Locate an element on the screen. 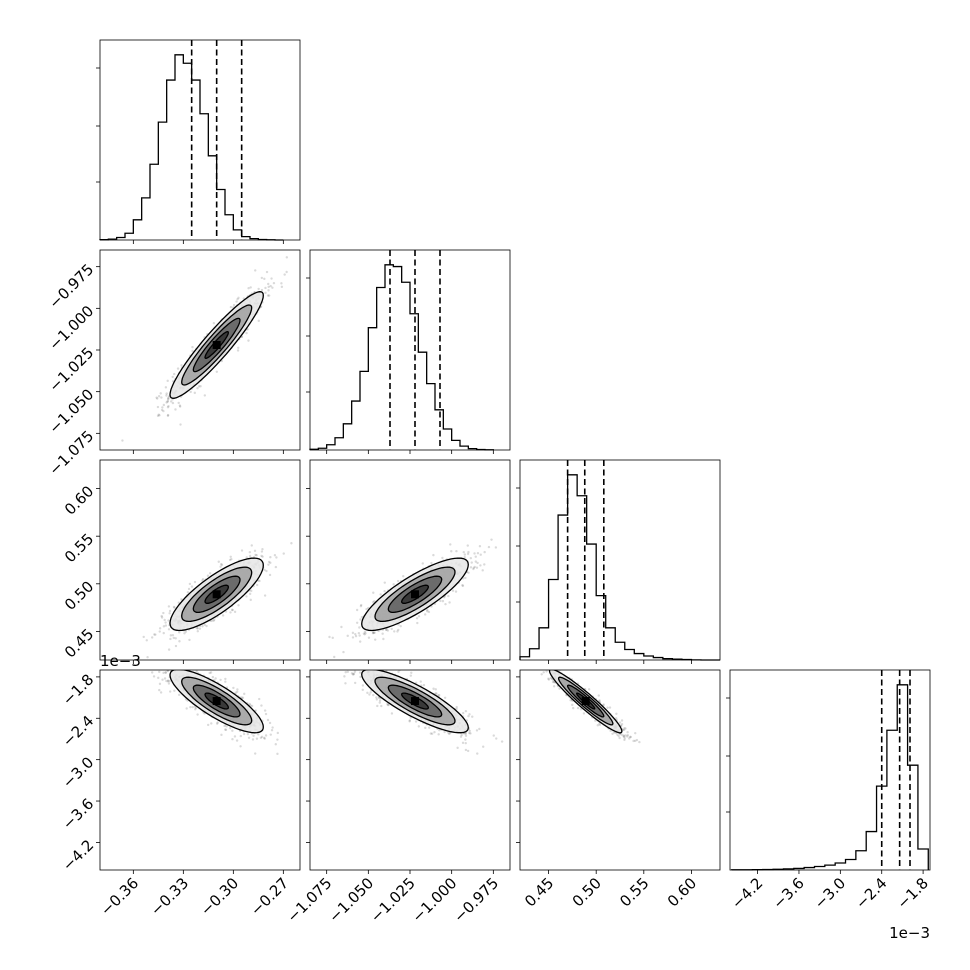 The image size is (970, 970). y-tick-label: −1.8 is located at coordinates (78, 690).